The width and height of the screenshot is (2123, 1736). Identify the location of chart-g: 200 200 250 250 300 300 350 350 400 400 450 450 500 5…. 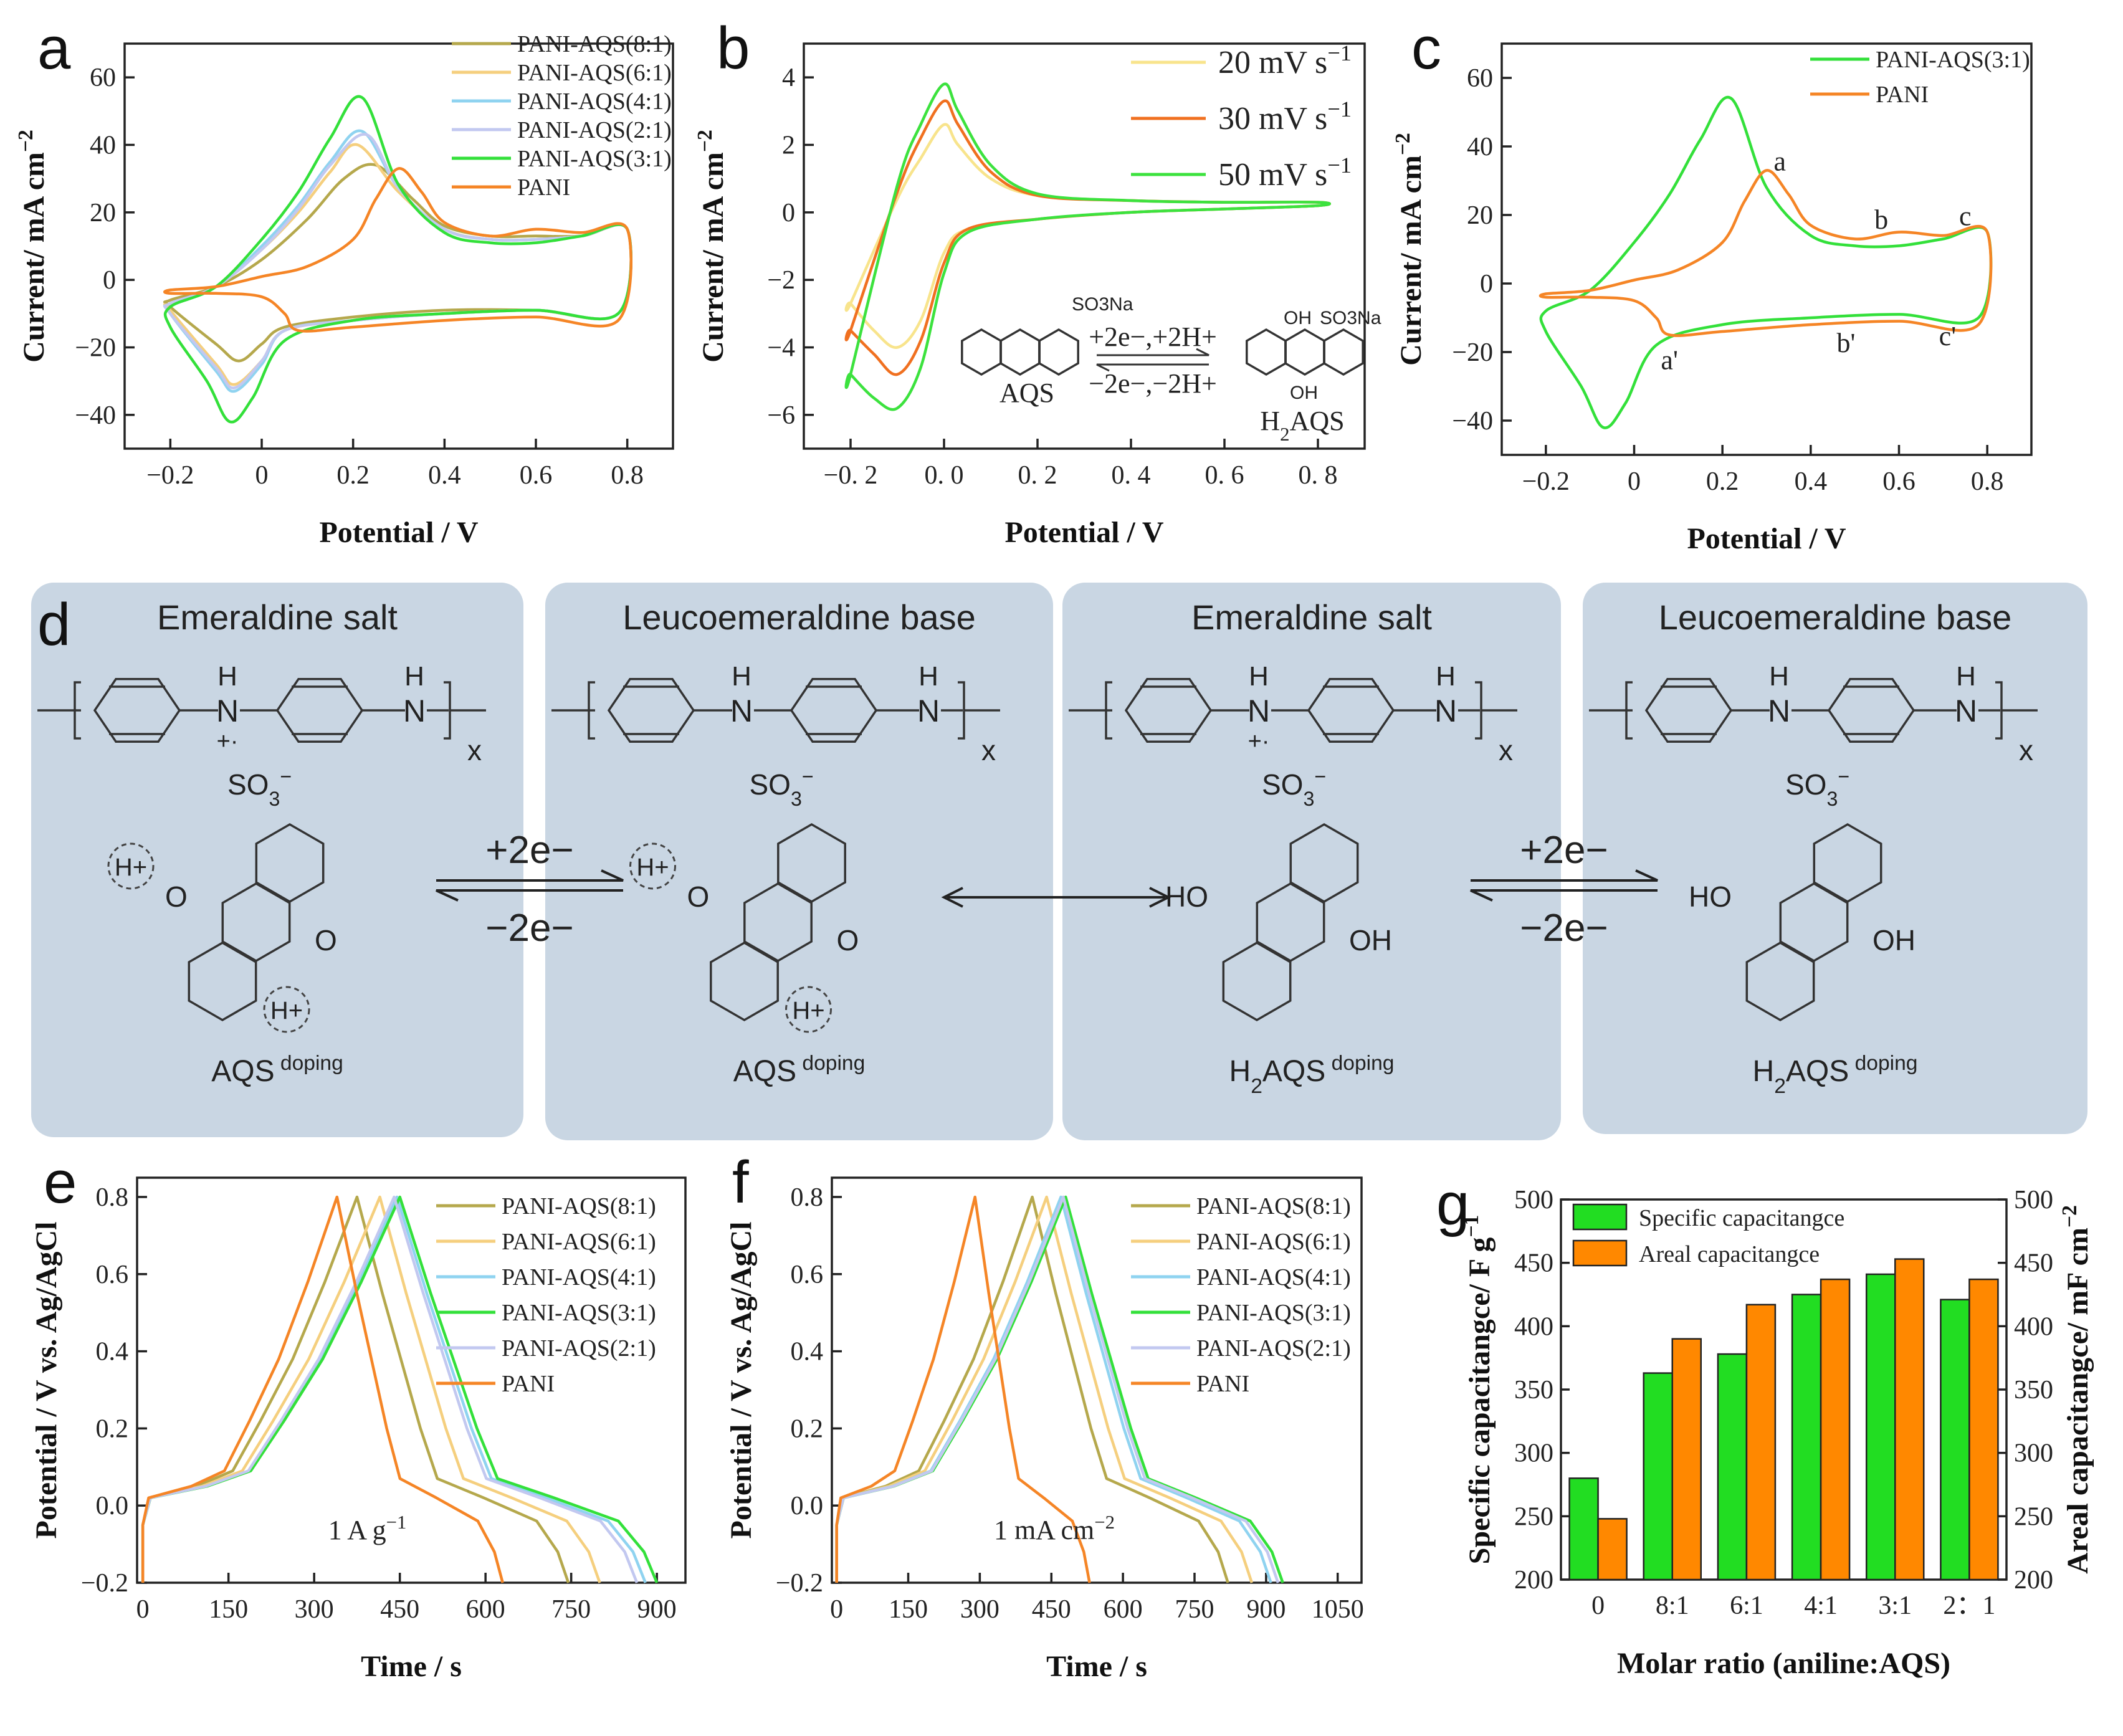
(1765, 1425).